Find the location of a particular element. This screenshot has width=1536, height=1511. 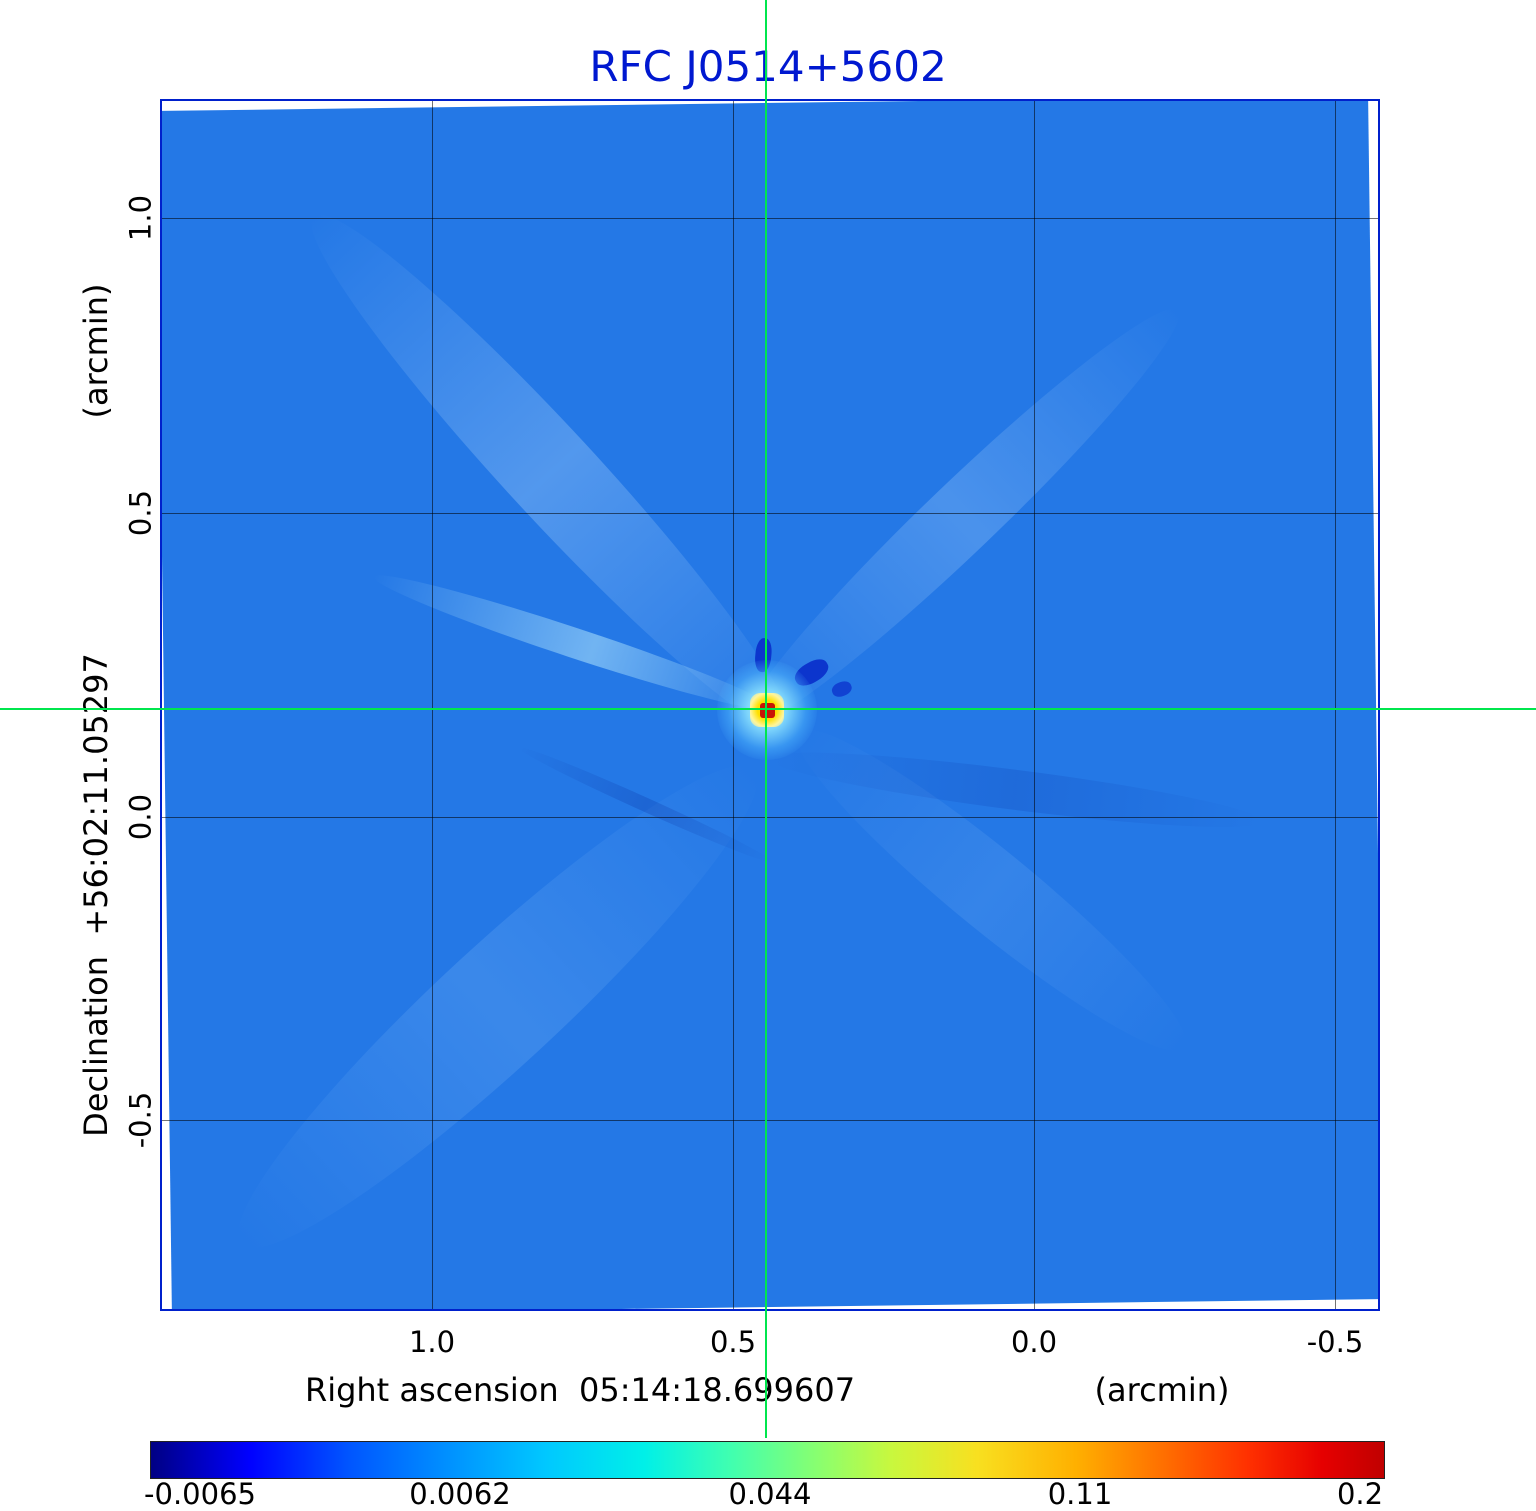

crosshair-horizontal-line is located at coordinates (768, 709).